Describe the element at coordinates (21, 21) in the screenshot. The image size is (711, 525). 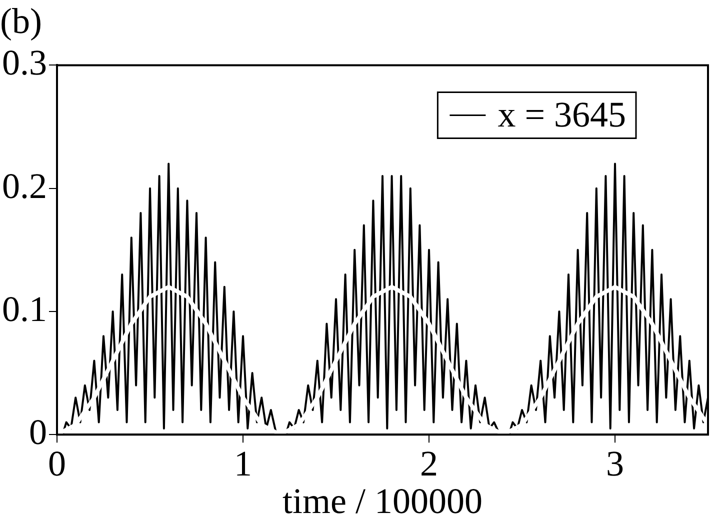
I see `chart-title: (b)` at that location.